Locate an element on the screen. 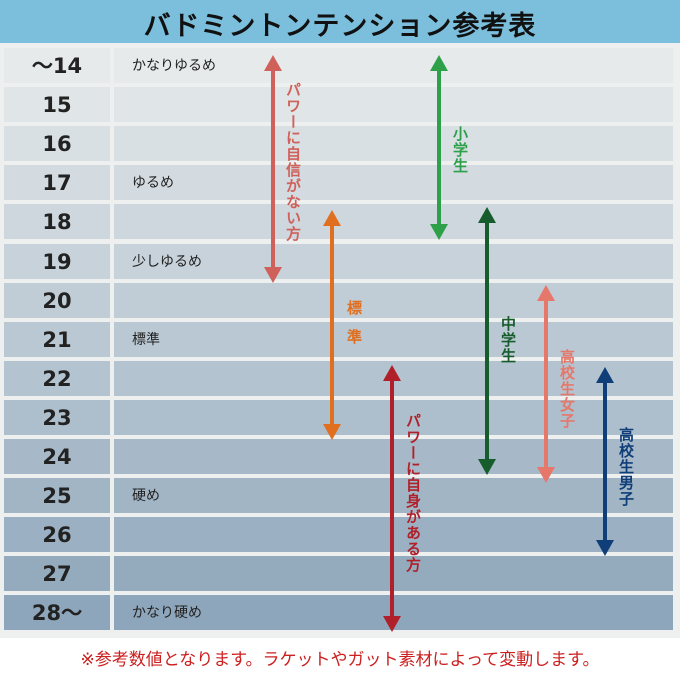 This screenshot has height=680, width=680. table-row: 26 is located at coordinates (338, 535).